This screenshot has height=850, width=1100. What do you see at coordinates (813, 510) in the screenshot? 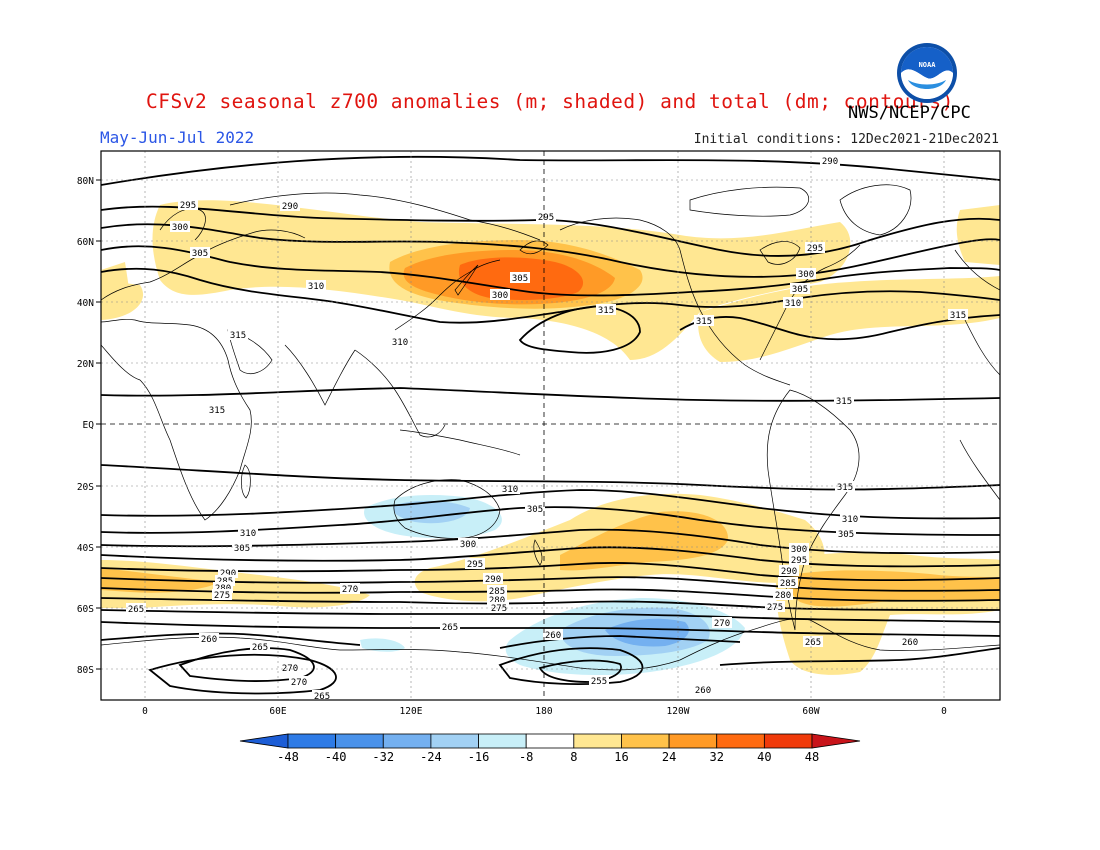
I see `coast-sa` at bounding box center [813, 510].